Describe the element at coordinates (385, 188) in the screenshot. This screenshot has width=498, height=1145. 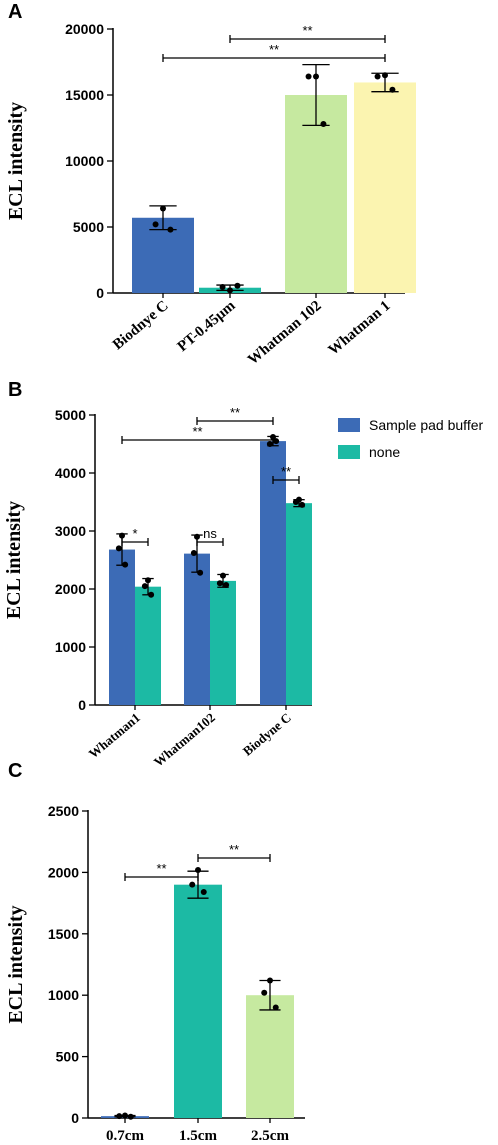
I see `panel-a-3-bar` at that location.